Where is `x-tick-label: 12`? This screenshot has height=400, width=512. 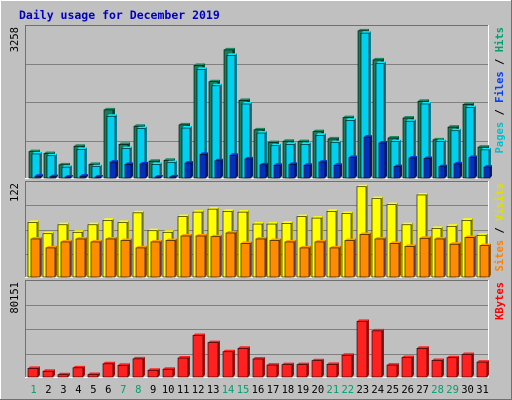
x-tick-label: 12 is located at coordinates (198, 390).